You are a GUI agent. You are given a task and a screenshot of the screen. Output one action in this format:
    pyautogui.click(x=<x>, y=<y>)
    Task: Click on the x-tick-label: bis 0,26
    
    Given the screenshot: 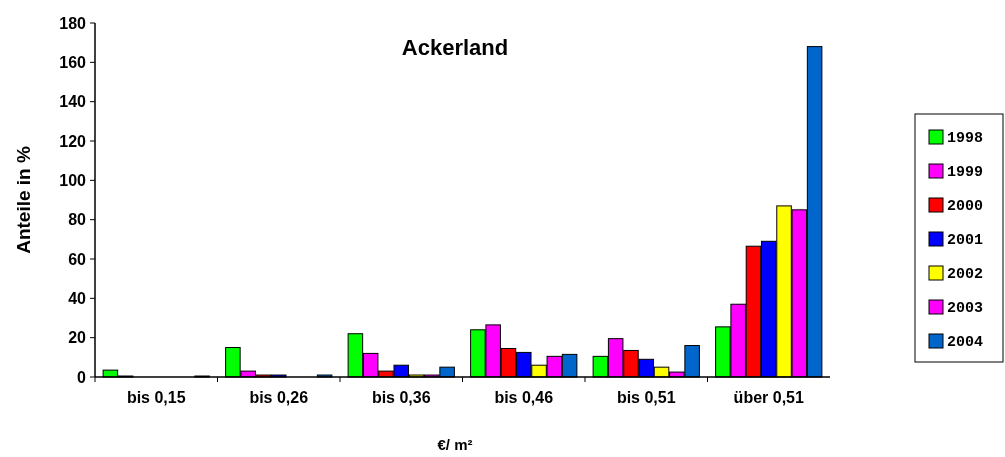 What is the action you would take?
    pyautogui.click(x=279, y=397)
    